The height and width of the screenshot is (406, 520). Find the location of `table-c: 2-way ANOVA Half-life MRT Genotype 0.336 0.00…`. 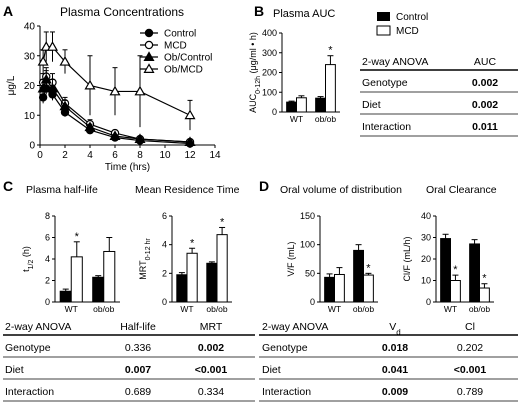

table-c: 2-way ANOVA Half-life MRT Genotype 0.336 0.00… is located at coordinates (129, 361).